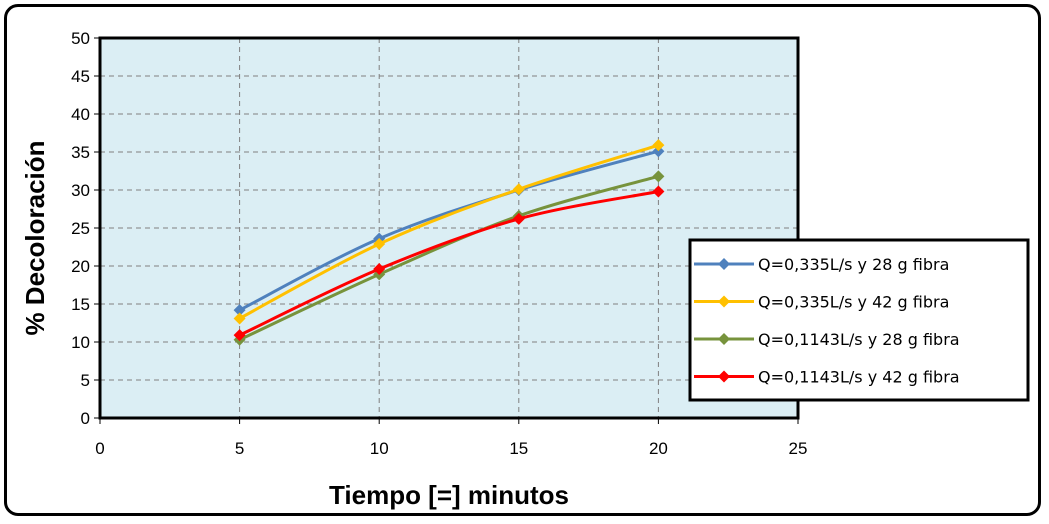 The width and height of the screenshot is (1049, 524). I want to click on x-tick-label: 20, so click(658, 448).